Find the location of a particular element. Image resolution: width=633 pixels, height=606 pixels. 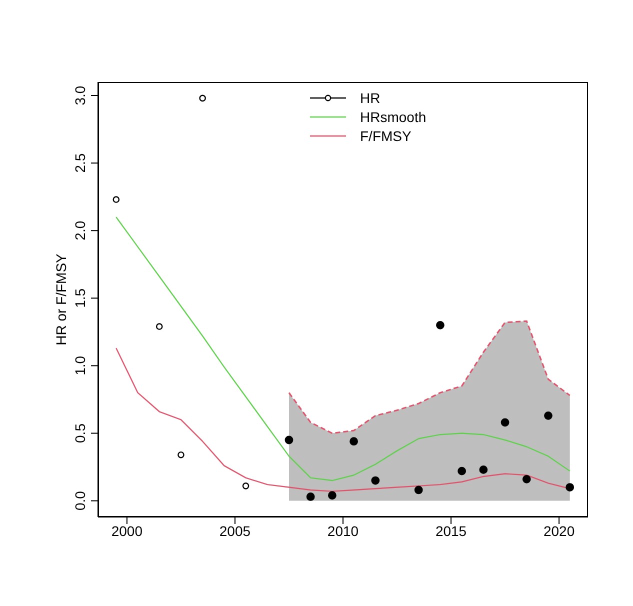

legend-label: HRsmooth is located at coordinates (393, 116).